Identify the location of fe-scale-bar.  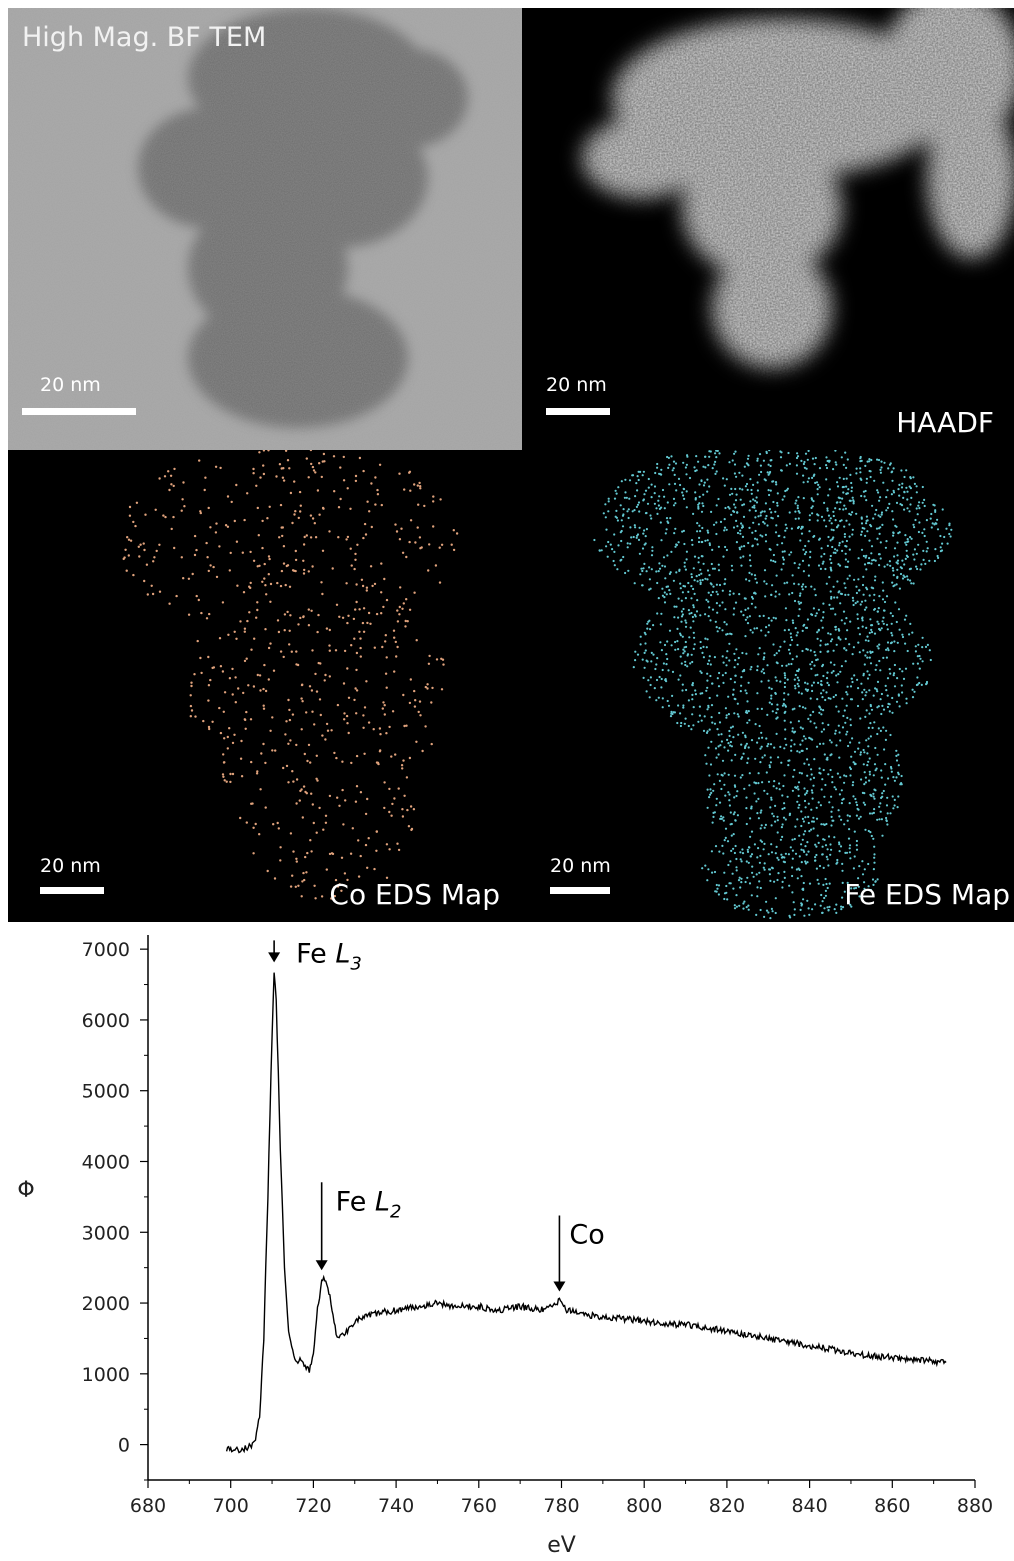
(580, 890).